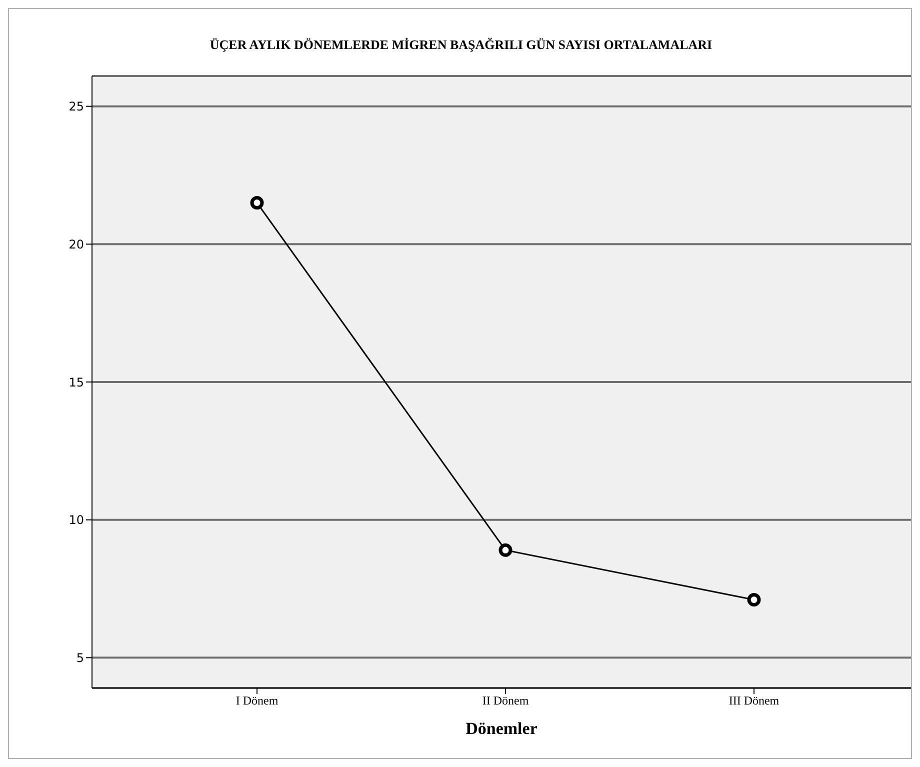 The height and width of the screenshot is (767, 920). I want to click on y-tick-label: 15, so click(76, 382).